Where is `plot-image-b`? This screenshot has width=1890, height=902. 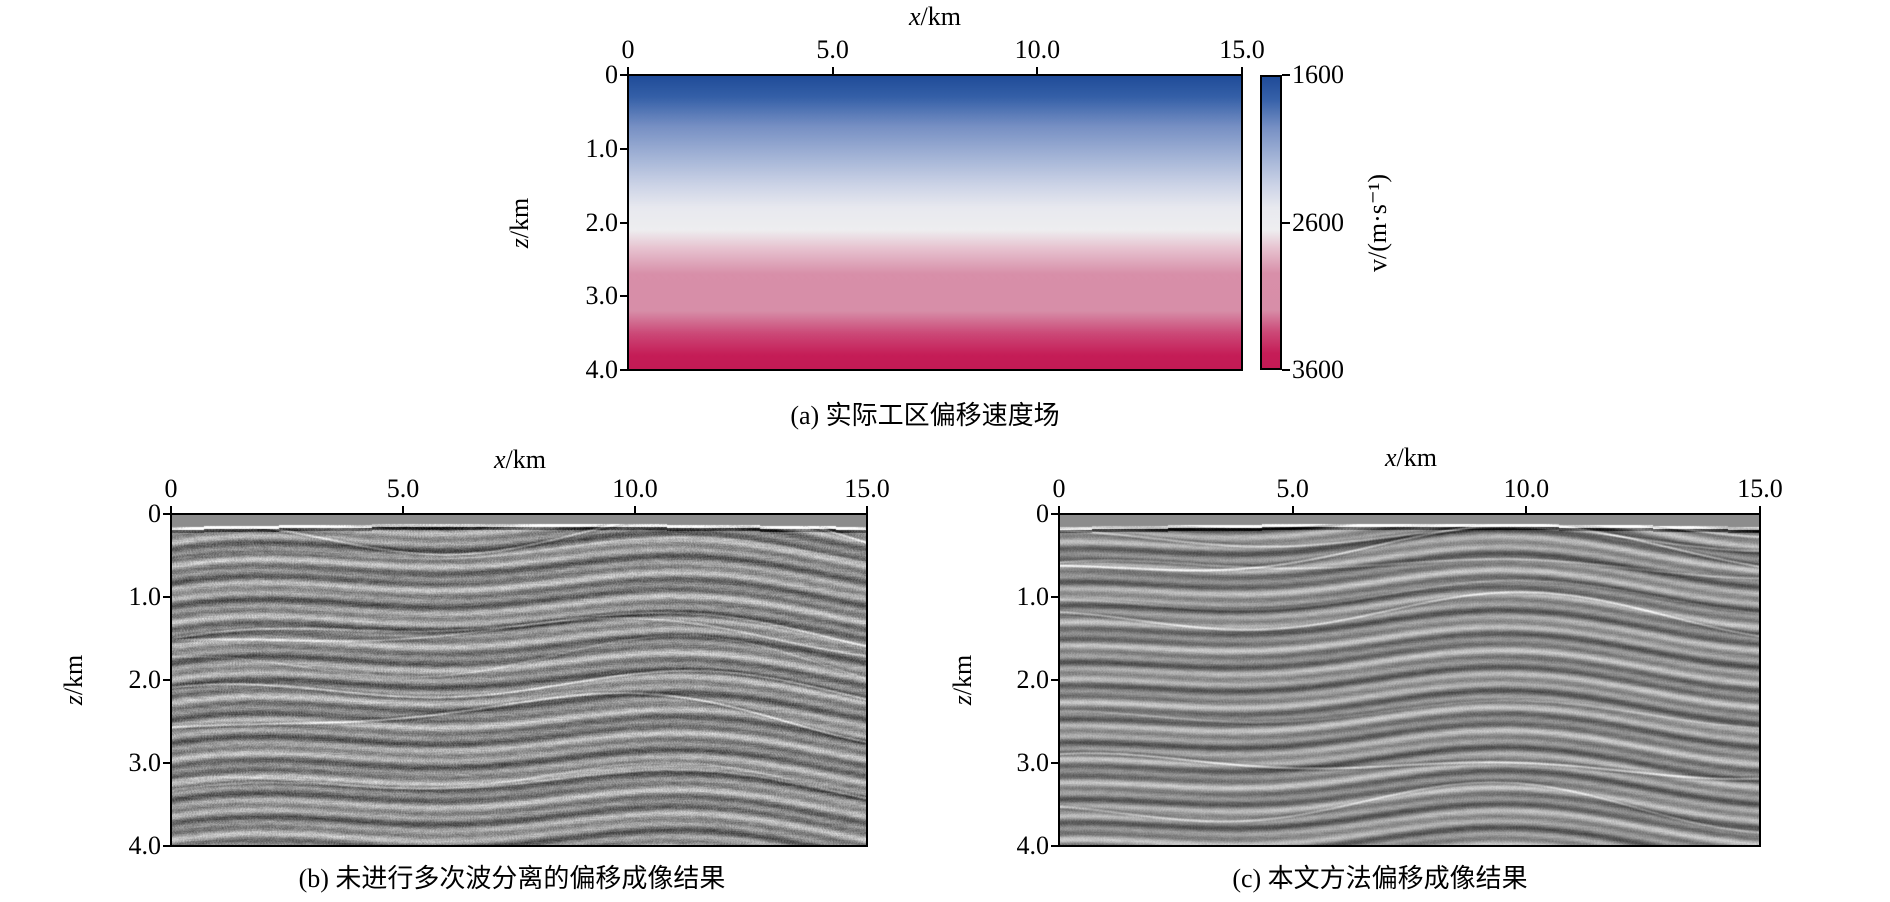 plot-image-b is located at coordinates (519, 680).